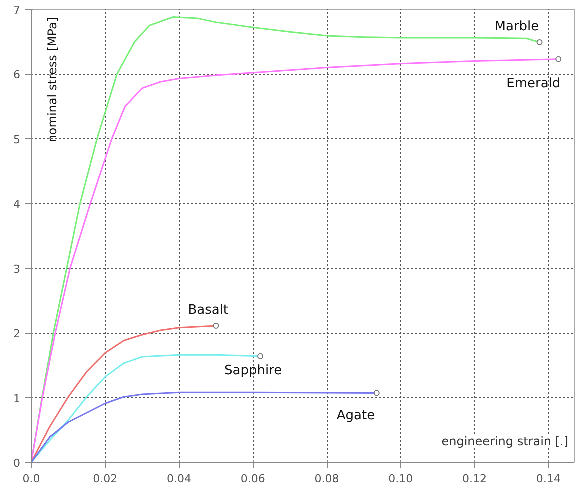 The width and height of the screenshot is (576, 488). I want to click on y-tick-label: 4, so click(17, 205).